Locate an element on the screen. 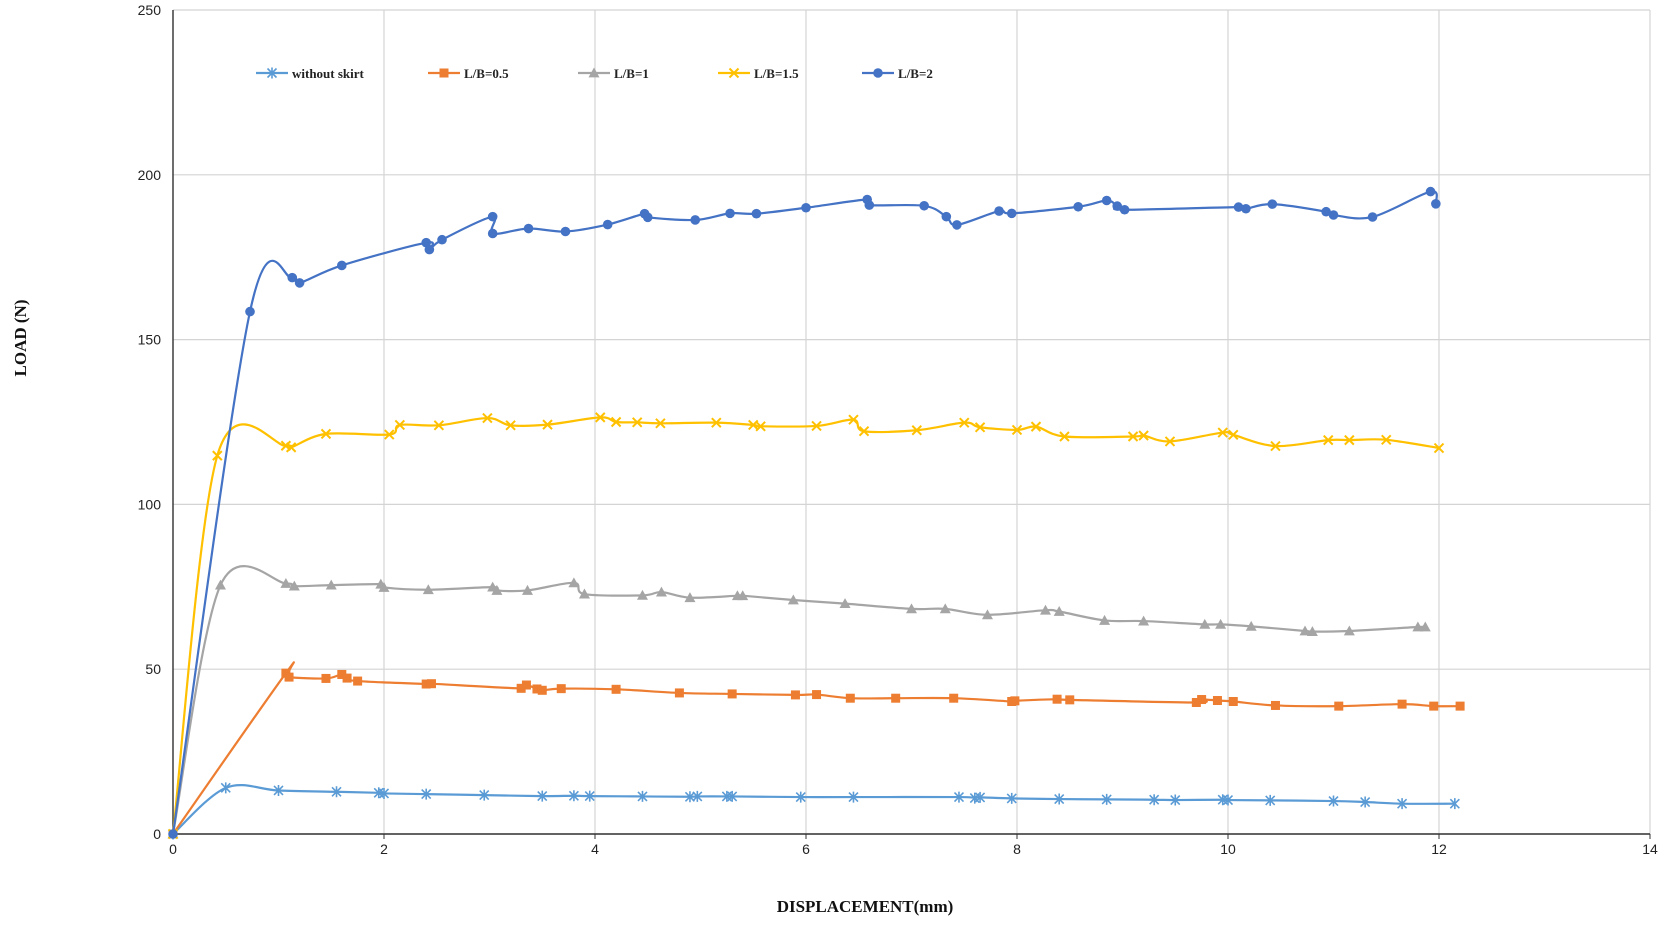 Image resolution: width=1665 pixels, height=925 pixels. legend-label: L/B=1 is located at coordinates (631, 73).